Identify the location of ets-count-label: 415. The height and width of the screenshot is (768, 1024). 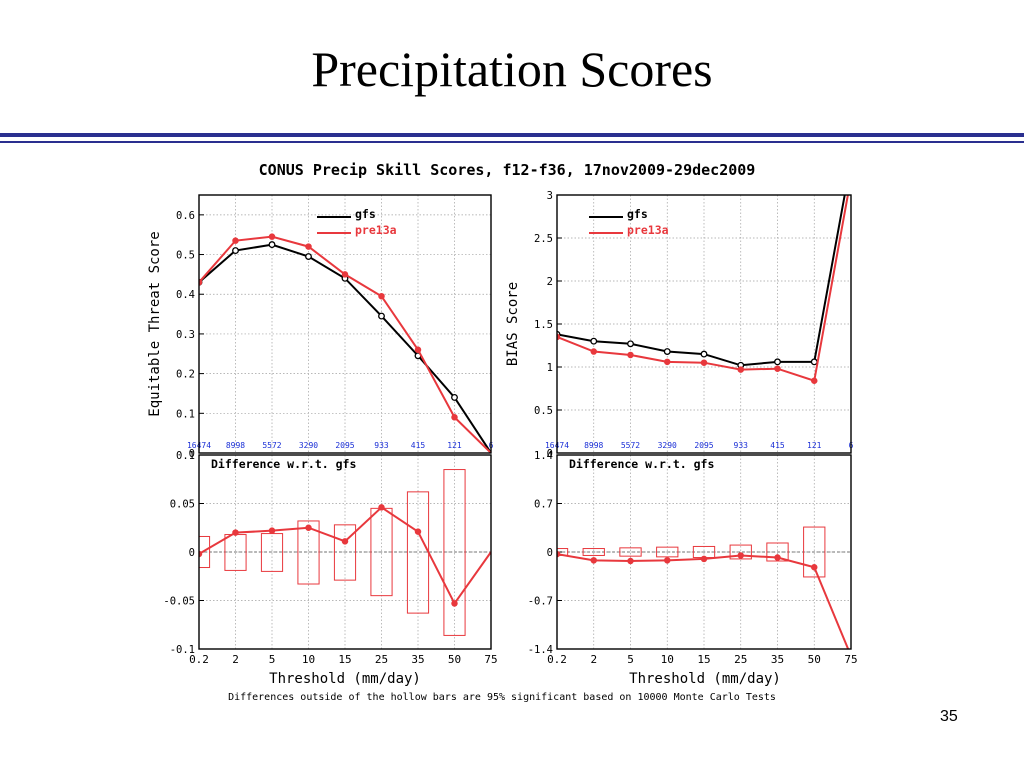
(418, 445).